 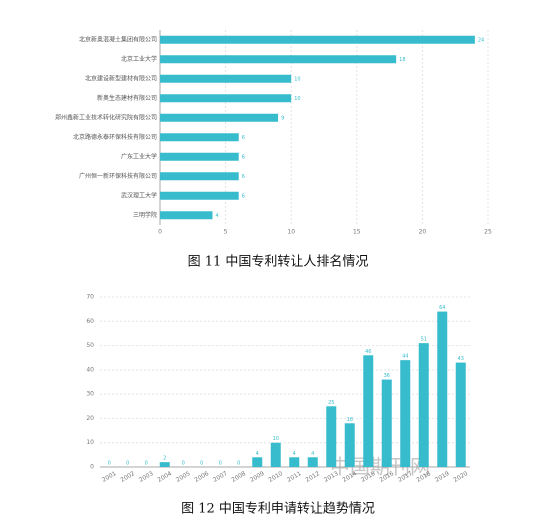 What do you see at coordinates (118, 176) in the screenshot?
I see `y-tick-label: 广州恒一新环保科技有限公司` at bounding box center [118, 176].